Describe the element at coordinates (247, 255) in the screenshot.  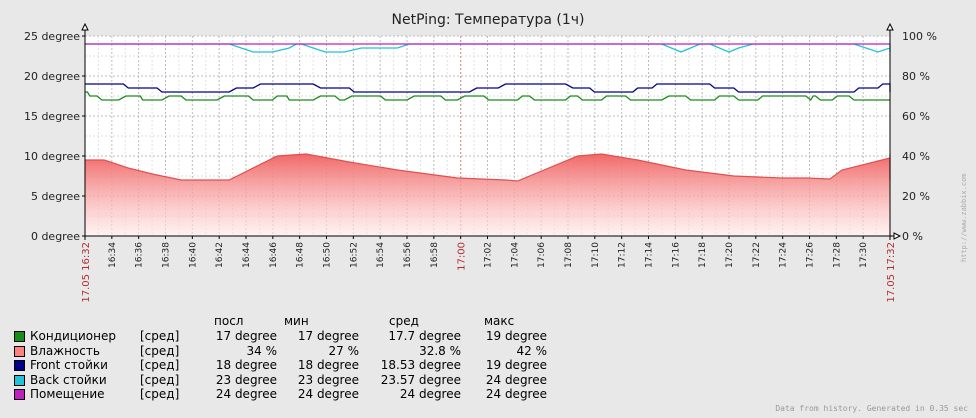
I see `x-tick-label: 16:44` at that location.